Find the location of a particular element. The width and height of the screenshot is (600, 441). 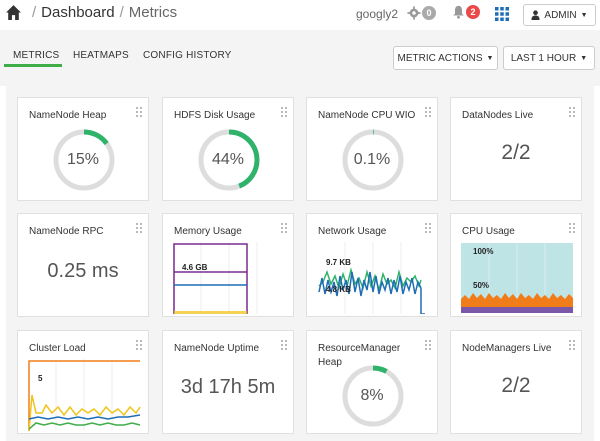

widget-title: ResourceManager Heap is located at coordinates (359, 355).